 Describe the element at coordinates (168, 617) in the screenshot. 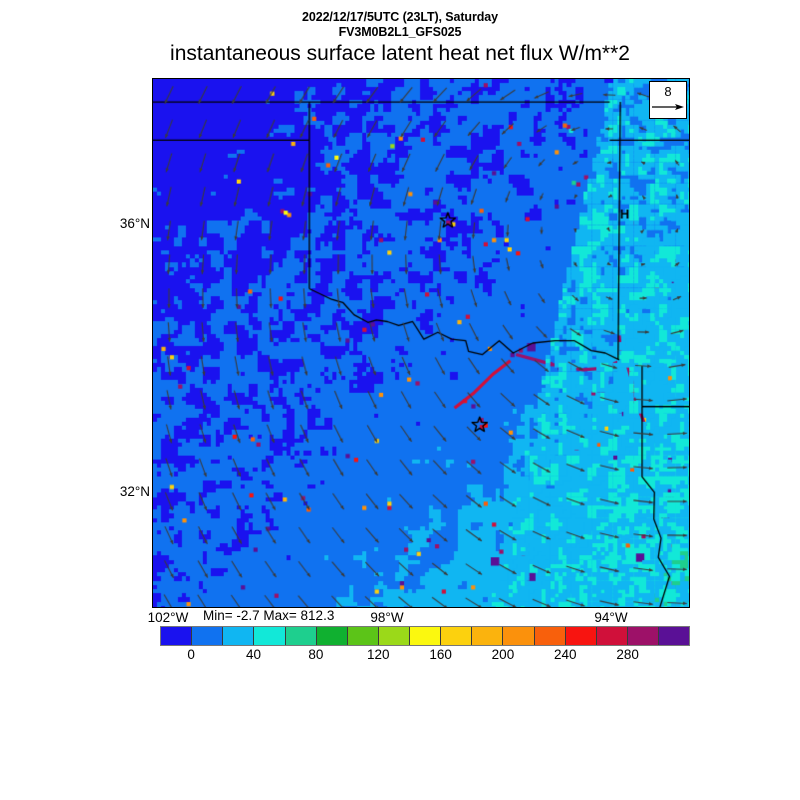

I see `lon-label-102w: 102°W` at that location.